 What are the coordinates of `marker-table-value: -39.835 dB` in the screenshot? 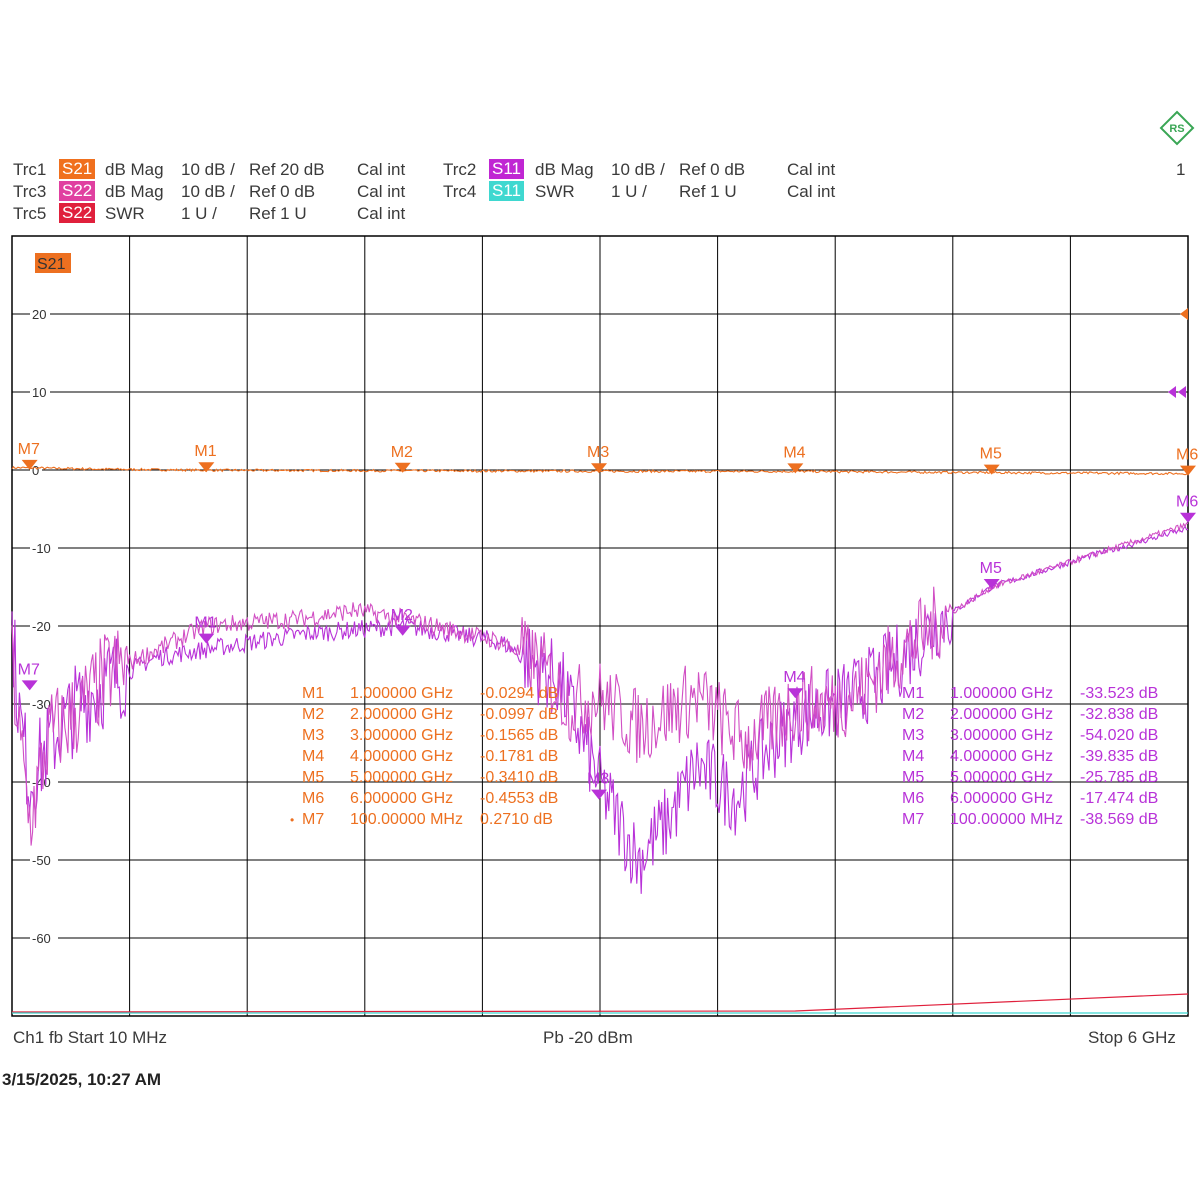 It's located at (1119, 756).